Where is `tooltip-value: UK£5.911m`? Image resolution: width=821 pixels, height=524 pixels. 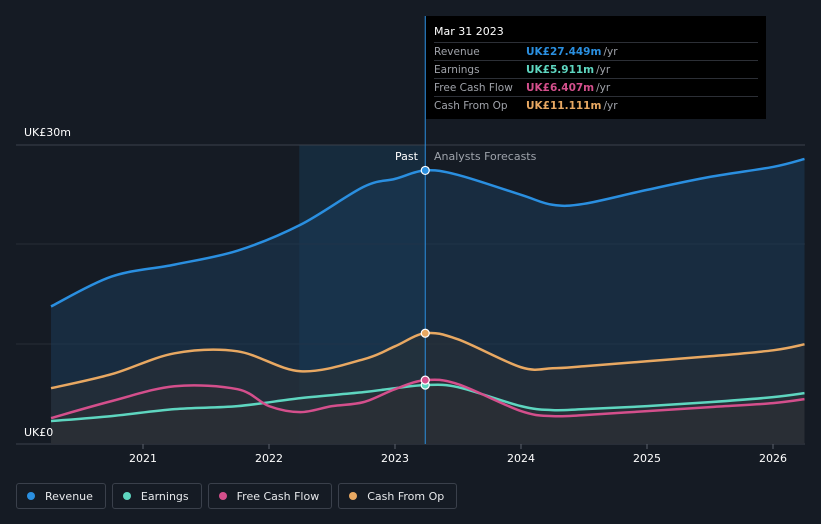 tooltip-value: UK£5.911m is located at coordinates (560, 69).